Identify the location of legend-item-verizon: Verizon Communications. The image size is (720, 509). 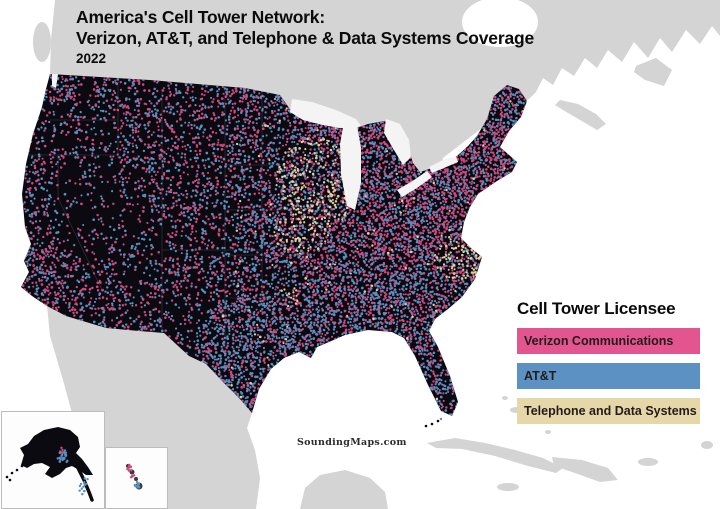
(608, 341).